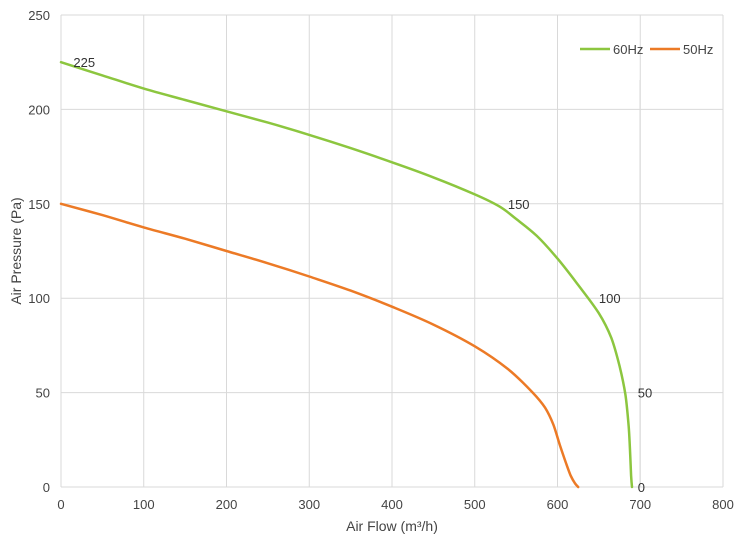  What do you see at coordinates (628, 49) in the screenshot?
I see `legend-label-60hz: 60Hz` at bounding box center [628, 49].